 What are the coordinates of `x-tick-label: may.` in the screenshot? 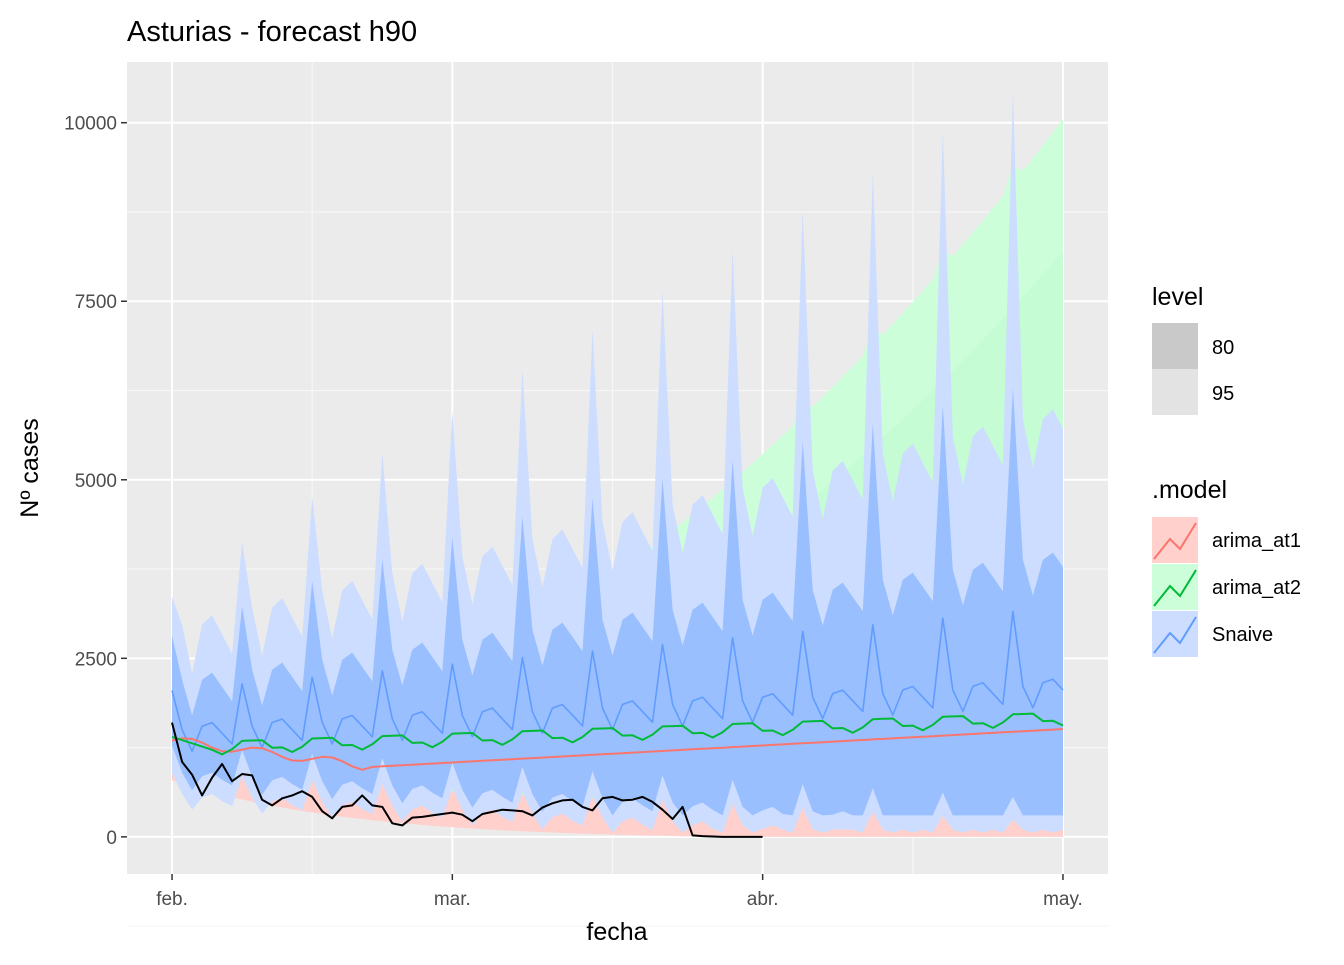 It's located at (1063, 899).